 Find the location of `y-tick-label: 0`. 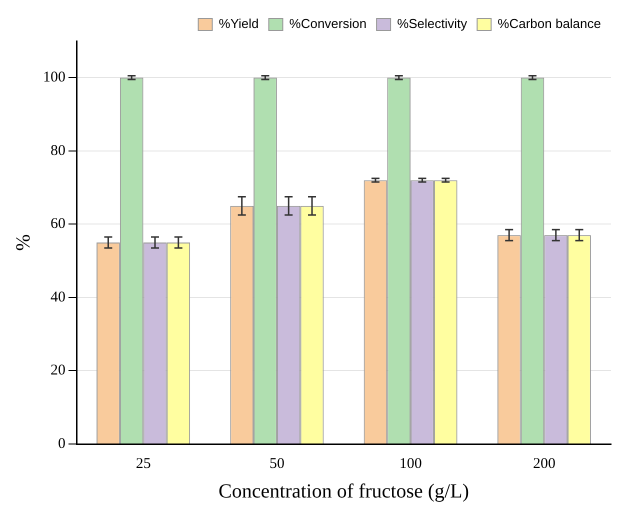

y-tick-label: 0 is located at coordinates (62, 444).